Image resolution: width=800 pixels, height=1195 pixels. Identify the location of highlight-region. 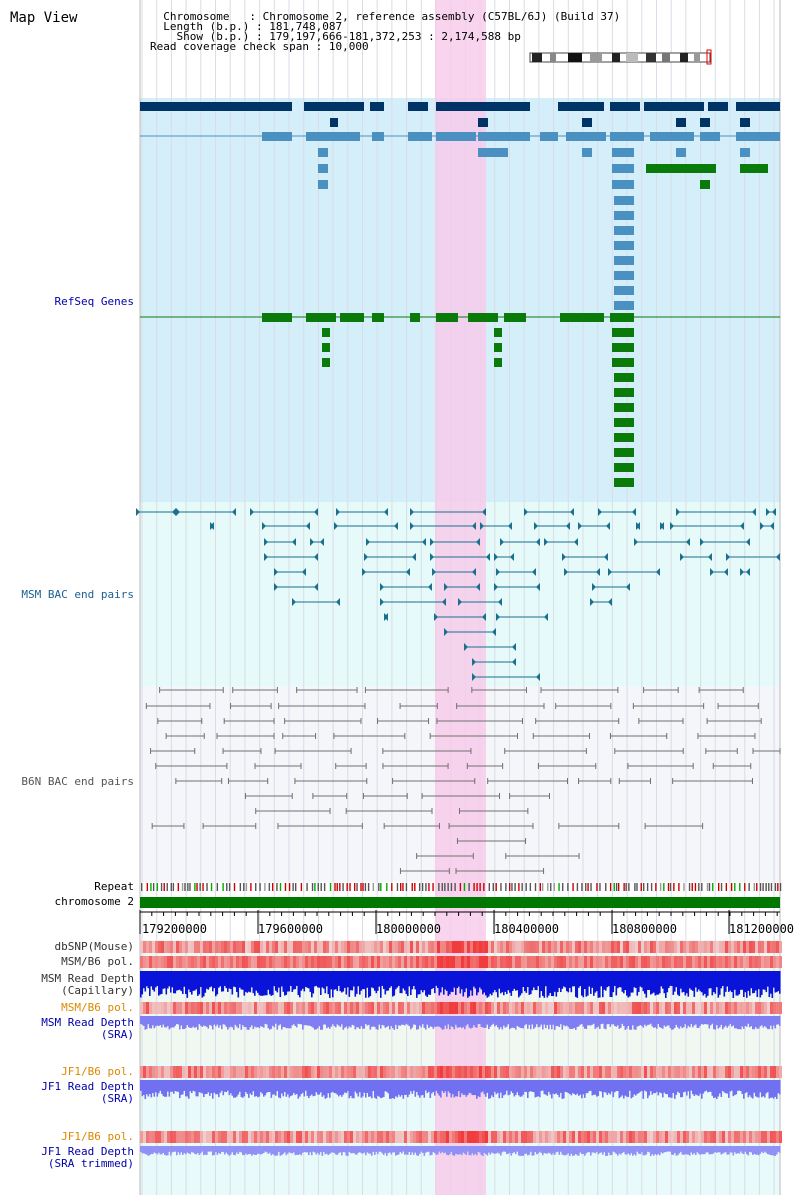
(460, 597).